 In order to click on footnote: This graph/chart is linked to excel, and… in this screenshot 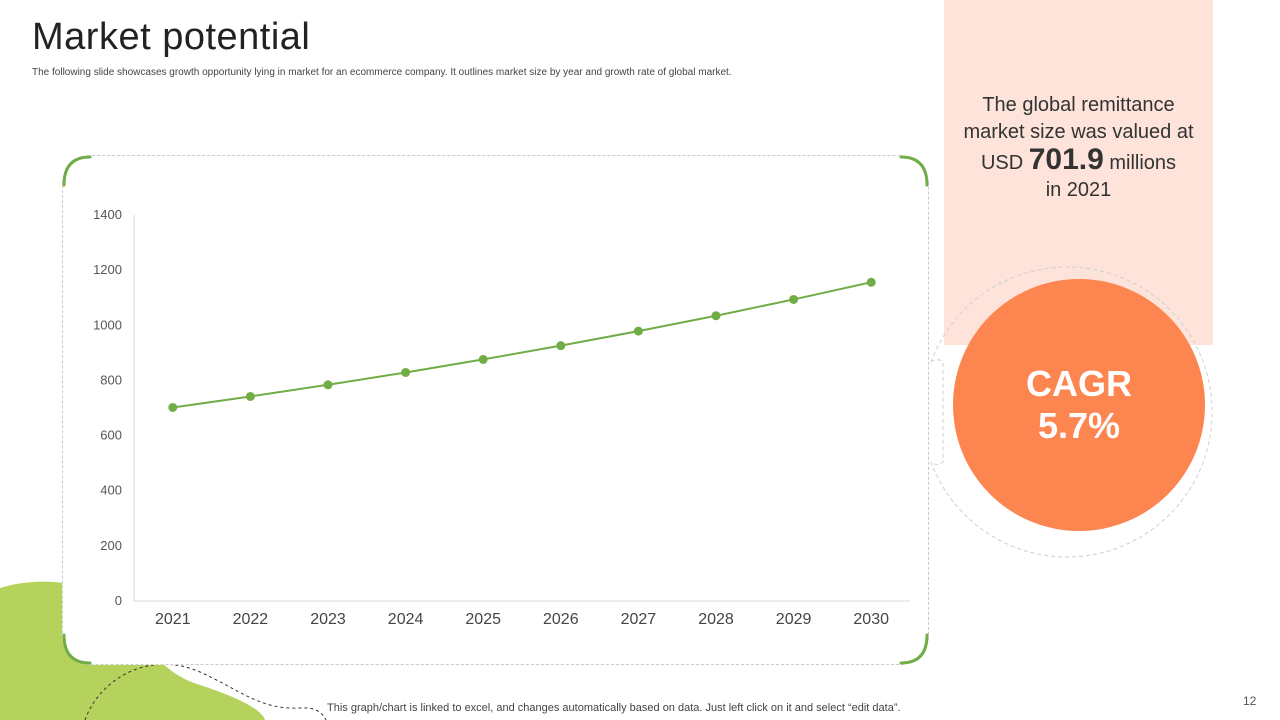, I will do `click(614, 708)`.